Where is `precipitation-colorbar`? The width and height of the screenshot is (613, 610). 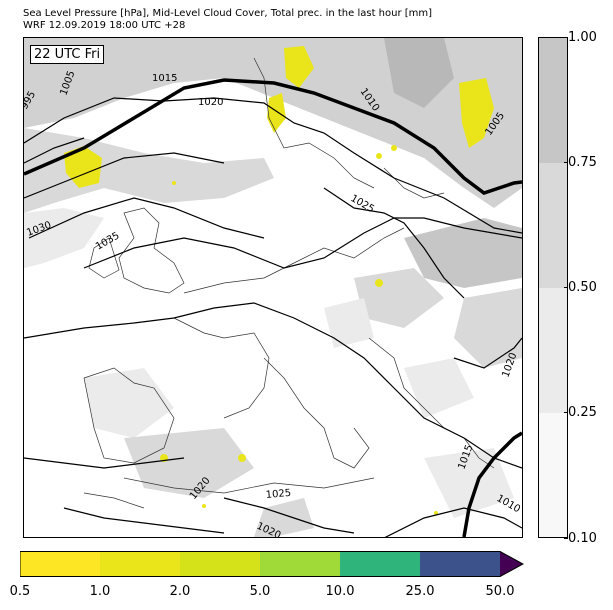 precipitation-colorbar is located at coordinates (272, 564).